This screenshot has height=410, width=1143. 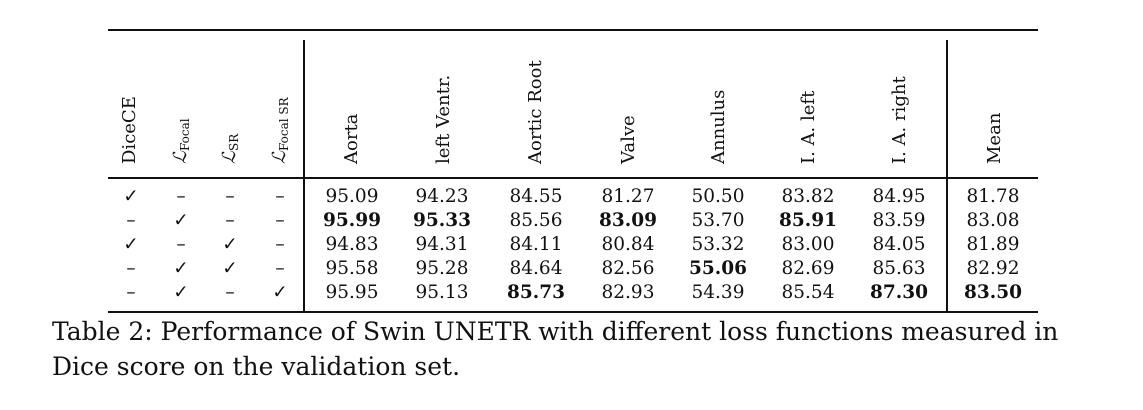 I want to click on la-right-value: 84.95, so click(x=899, y=196).